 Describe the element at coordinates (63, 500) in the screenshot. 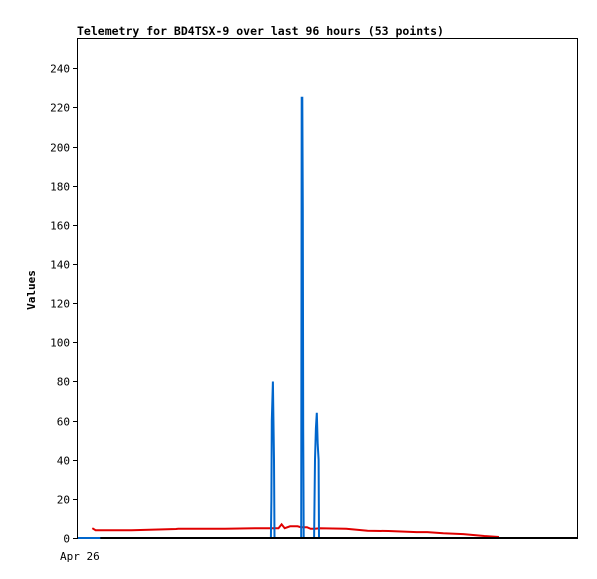

I see `y-tick-label: 20` at that location.